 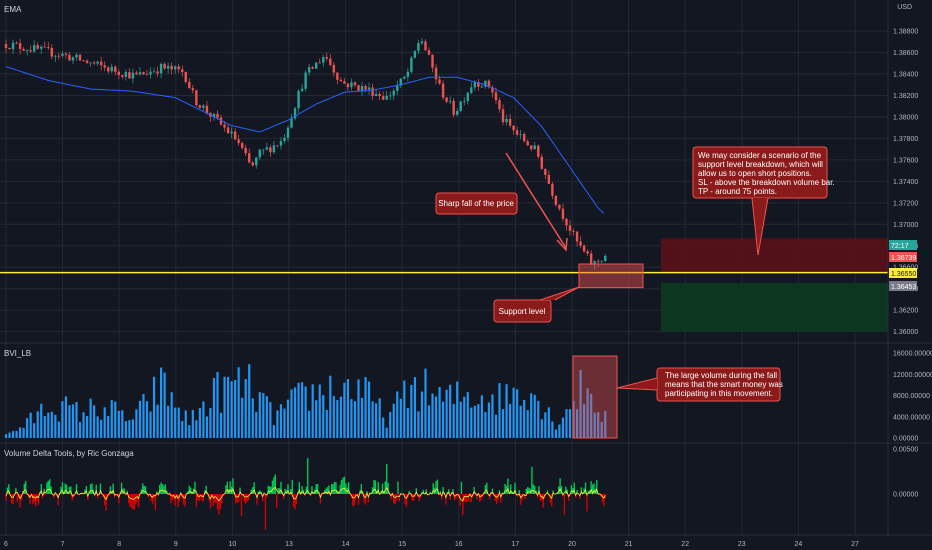 I want to click on support-zone-box, so click(x=611, y=276).